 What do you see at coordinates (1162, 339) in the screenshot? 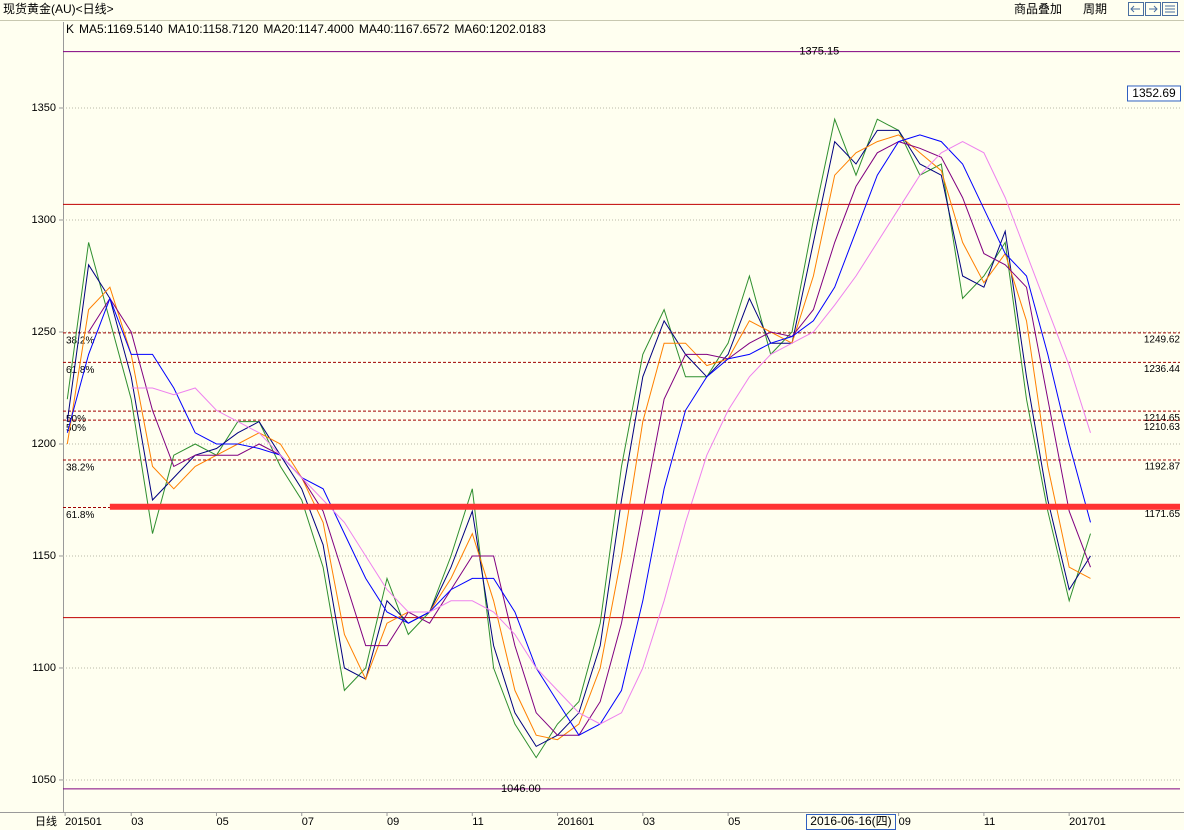
I see `level-value: 1249.62` at bounding box center [1162, 339].